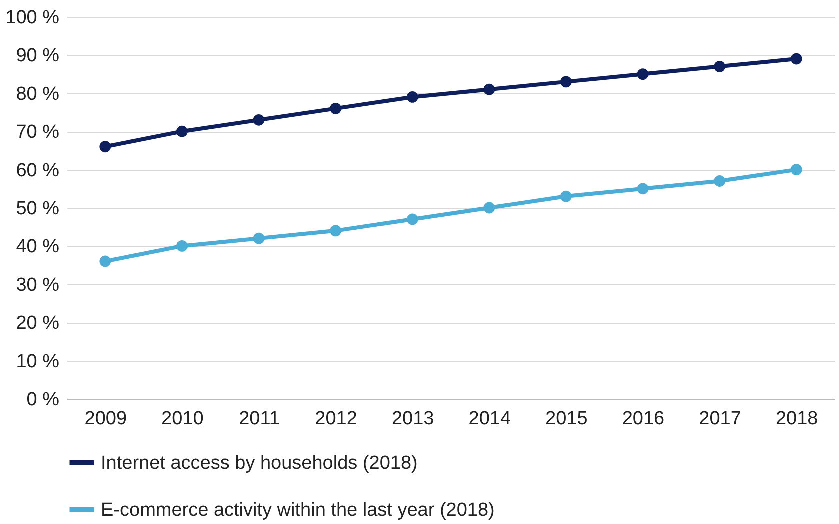  I want to click on y-tick-label: 30 %, so click(38, 285).